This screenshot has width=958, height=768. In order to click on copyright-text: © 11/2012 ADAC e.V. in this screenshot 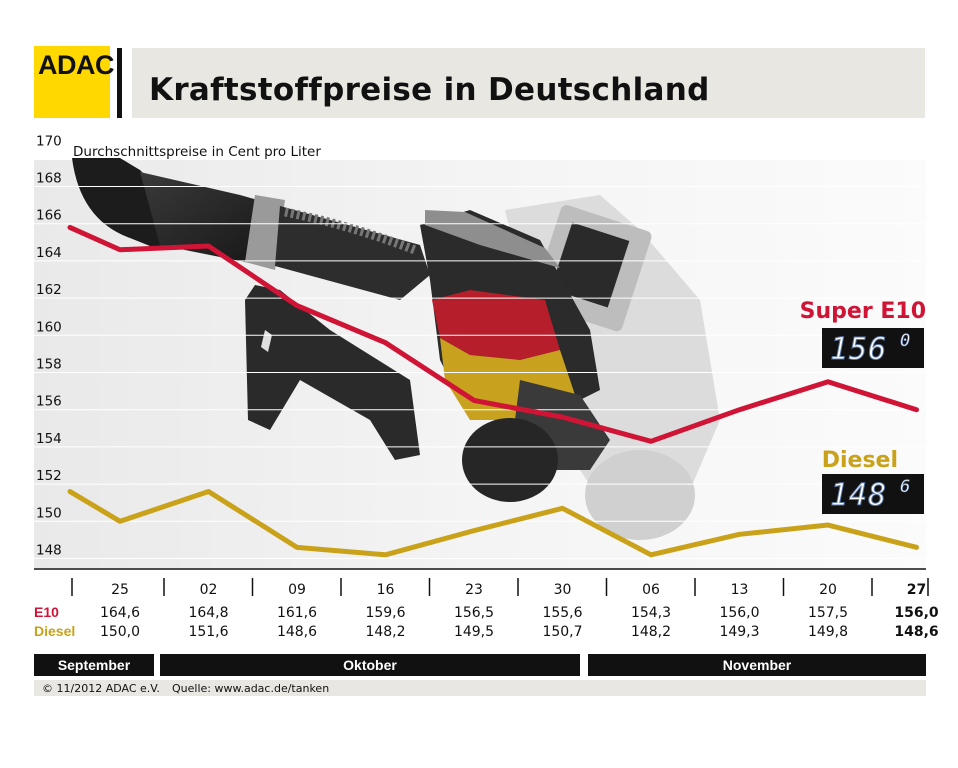, I will do `click(101, 688)`.